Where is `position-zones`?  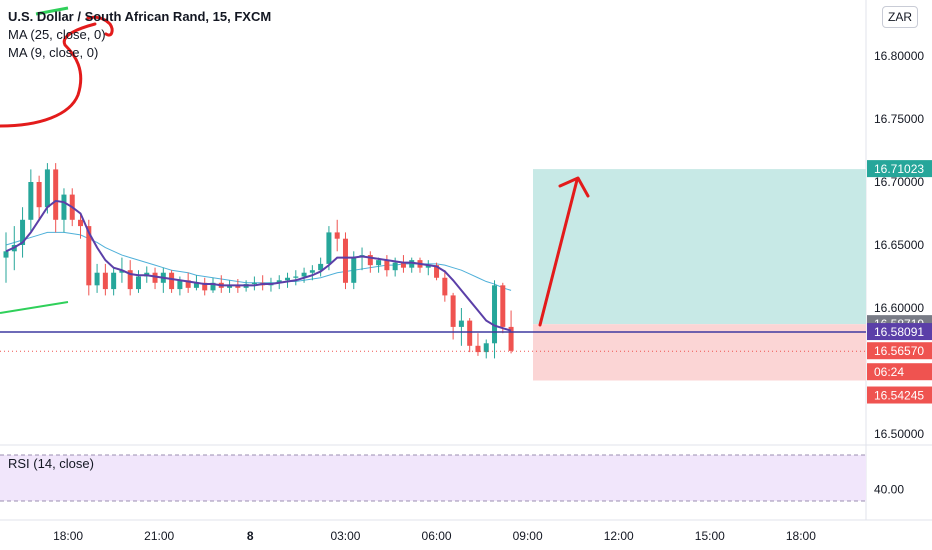
position-zones is located at coordinates (699, 275).